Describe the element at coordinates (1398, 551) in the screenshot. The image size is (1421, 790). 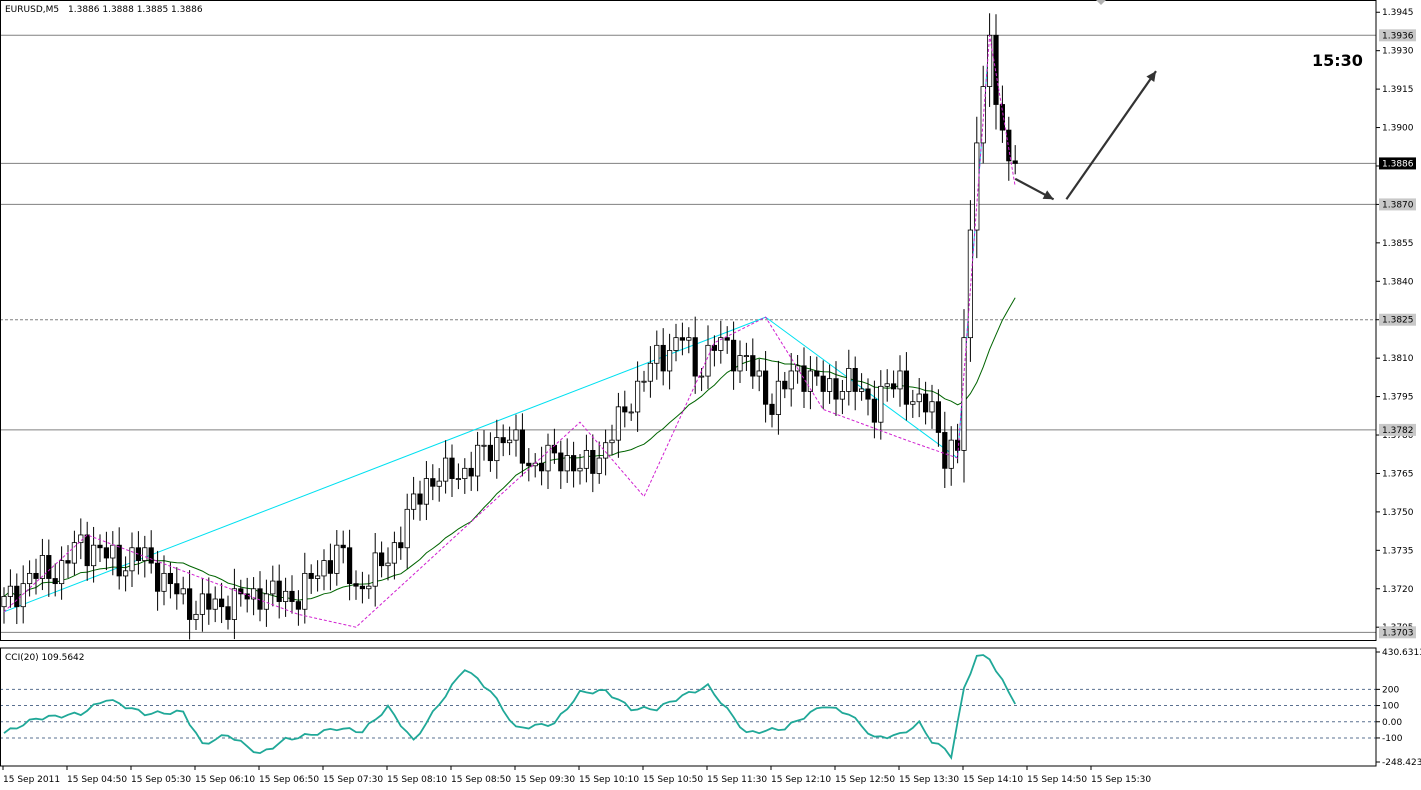
I see `price-tick-label: 1.3735` at that location.